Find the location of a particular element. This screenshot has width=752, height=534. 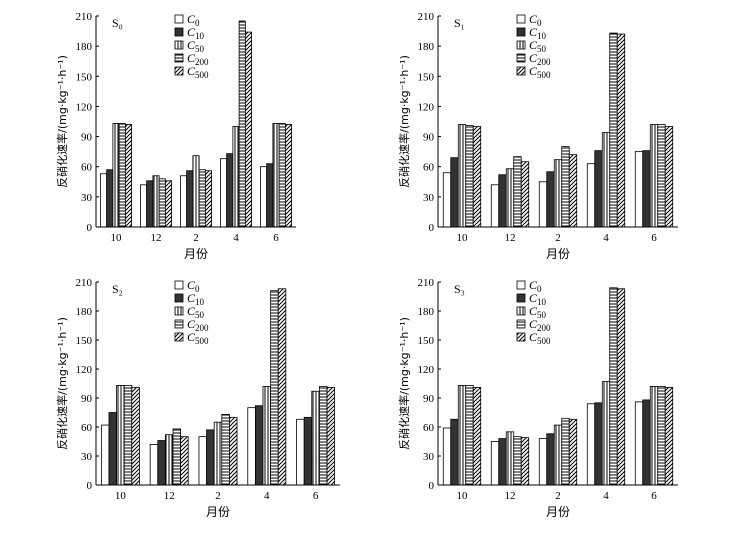

panel-title: S₃ is located at coordinates (459, 289).